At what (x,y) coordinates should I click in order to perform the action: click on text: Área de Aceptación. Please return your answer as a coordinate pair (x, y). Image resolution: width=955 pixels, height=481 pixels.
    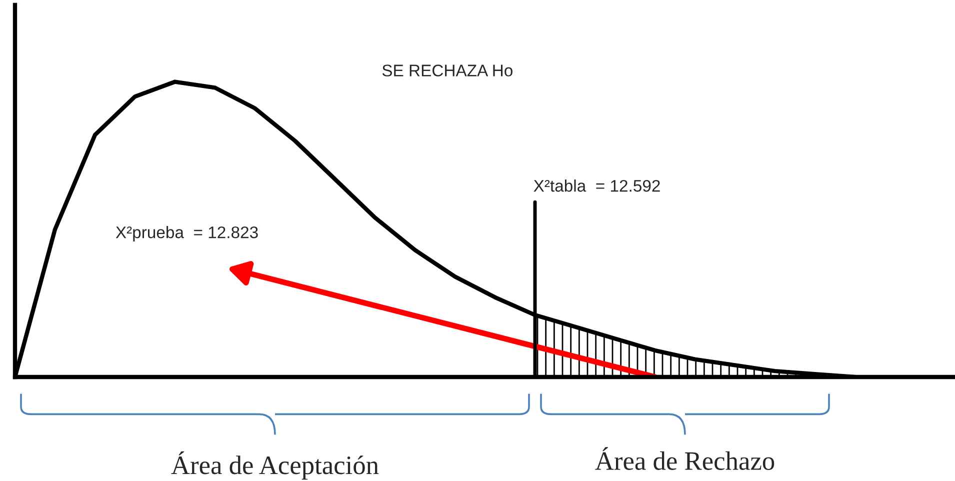
    Looking at the image, I should click on (275, 465).